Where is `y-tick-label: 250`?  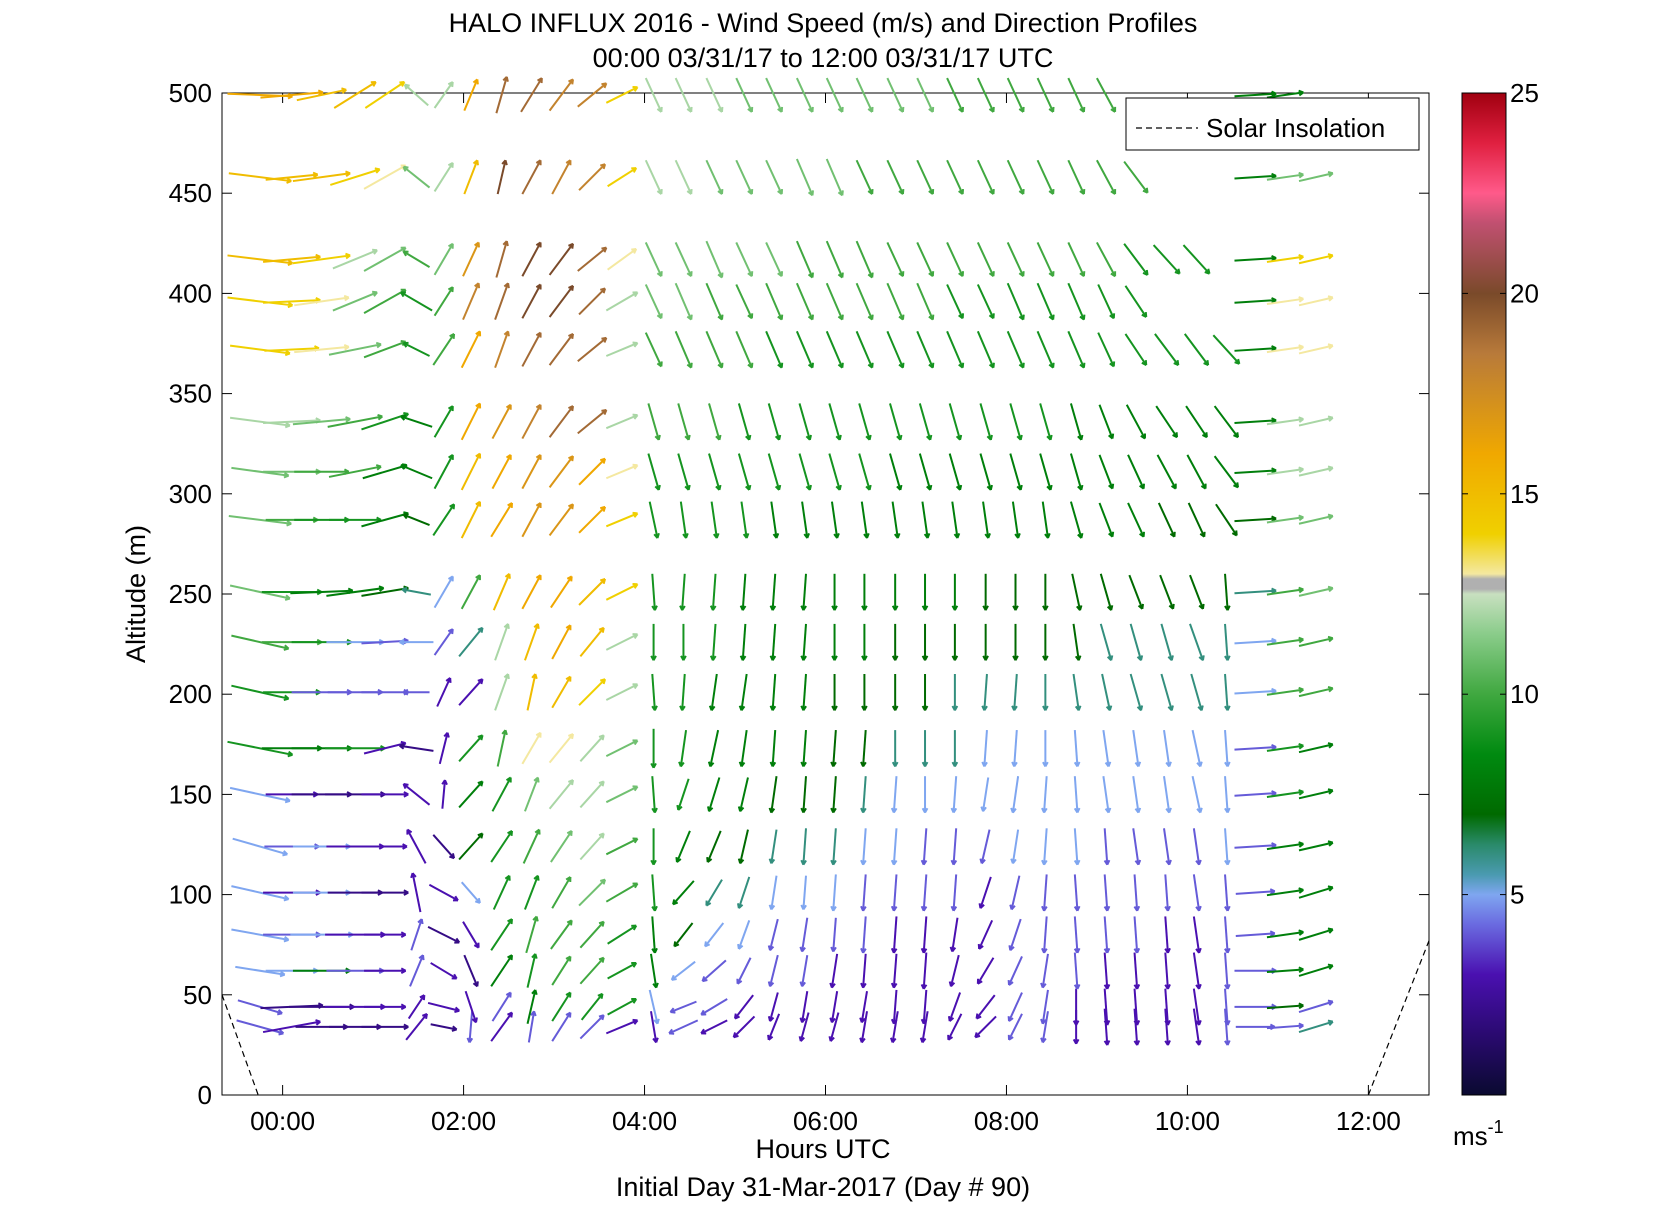
y-tick-label: 250 is located at coordinates (190, 594).